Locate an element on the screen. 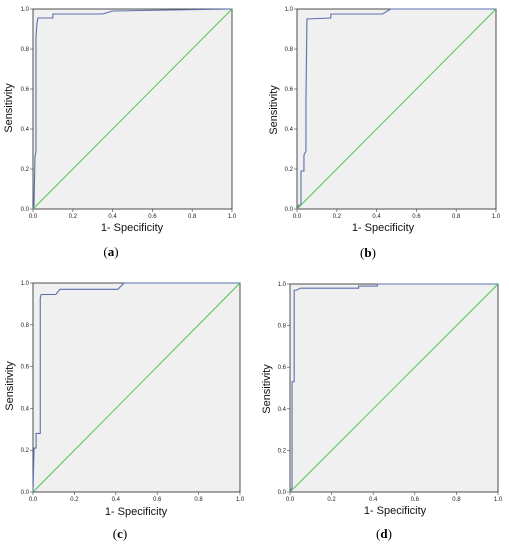 The width and height of the screenshot is (509, 550). roc-curve-a is located at coordinates (132, 109).